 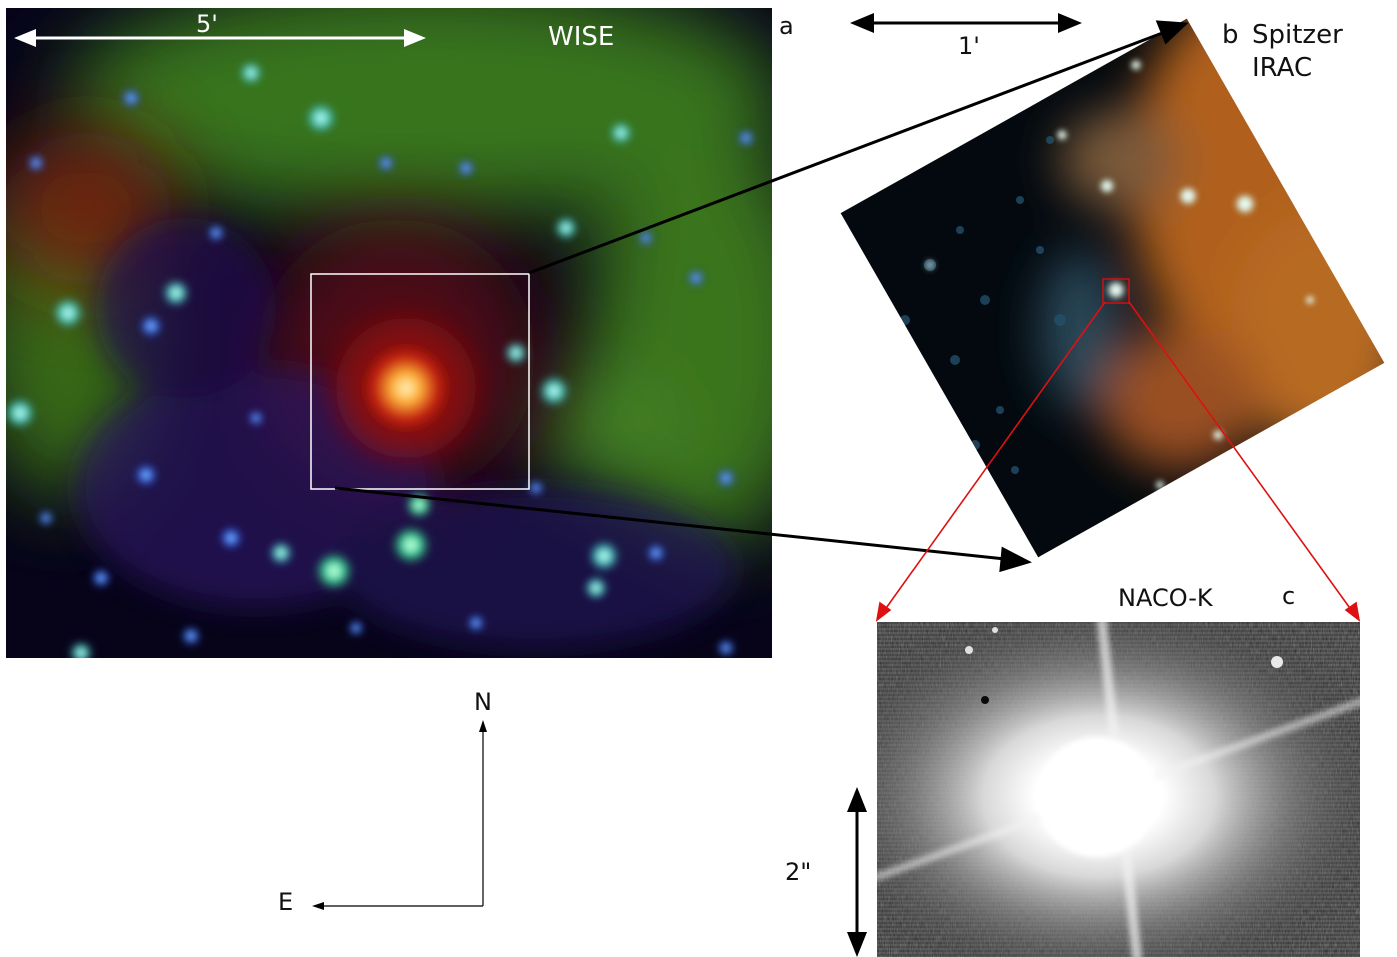 What do you see at coordinates (786, 26) in the screenshot?
I see `panel-a-letter: a` at bounding box center [786, 26].